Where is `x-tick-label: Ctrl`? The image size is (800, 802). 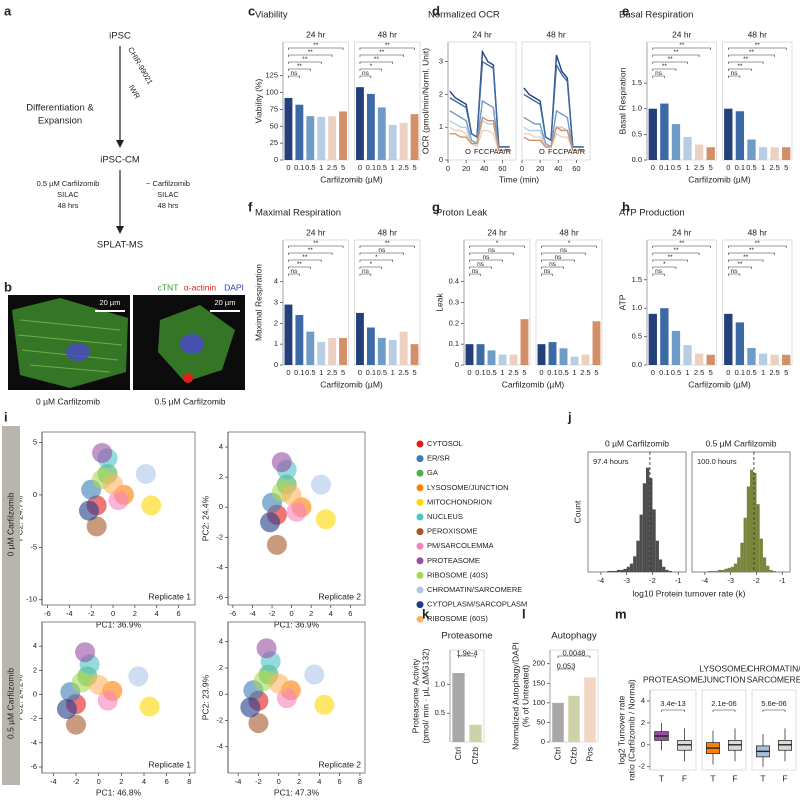 x-tick-label: Ctrl is located at coordinates (557, 753).